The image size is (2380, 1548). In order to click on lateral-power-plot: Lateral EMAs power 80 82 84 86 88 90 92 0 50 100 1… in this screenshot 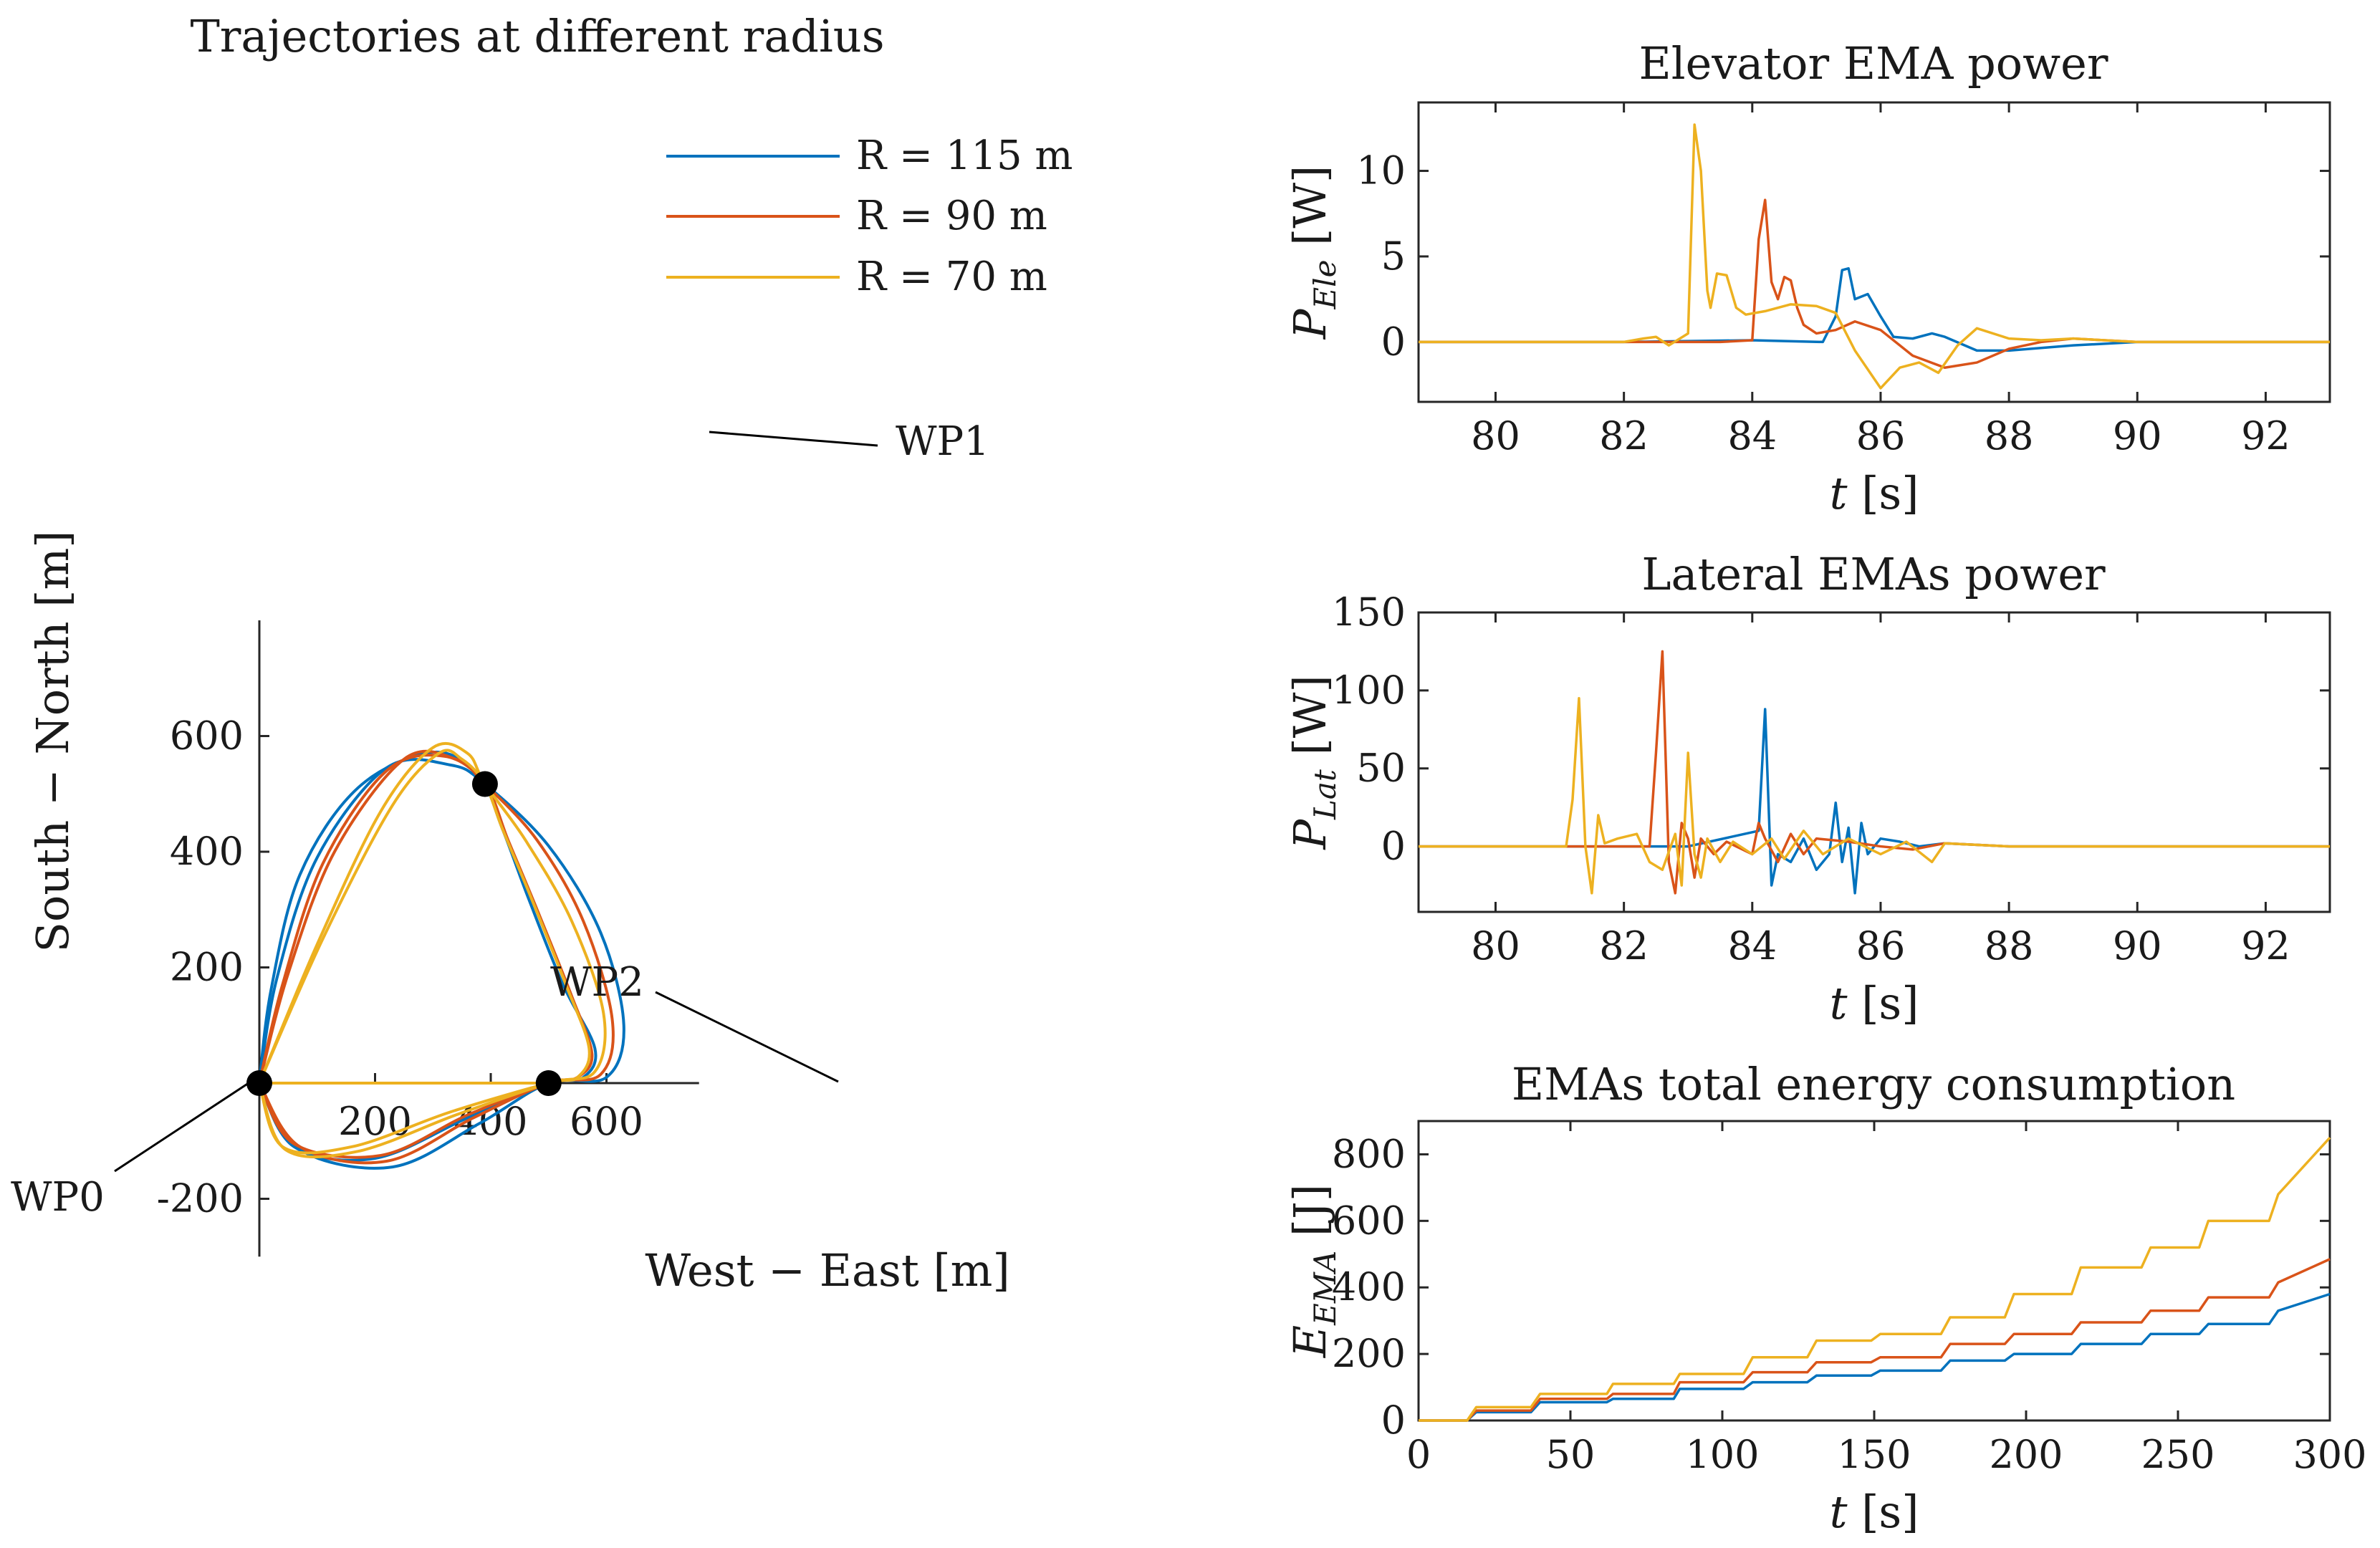, I will do `click(1807, 788)`.